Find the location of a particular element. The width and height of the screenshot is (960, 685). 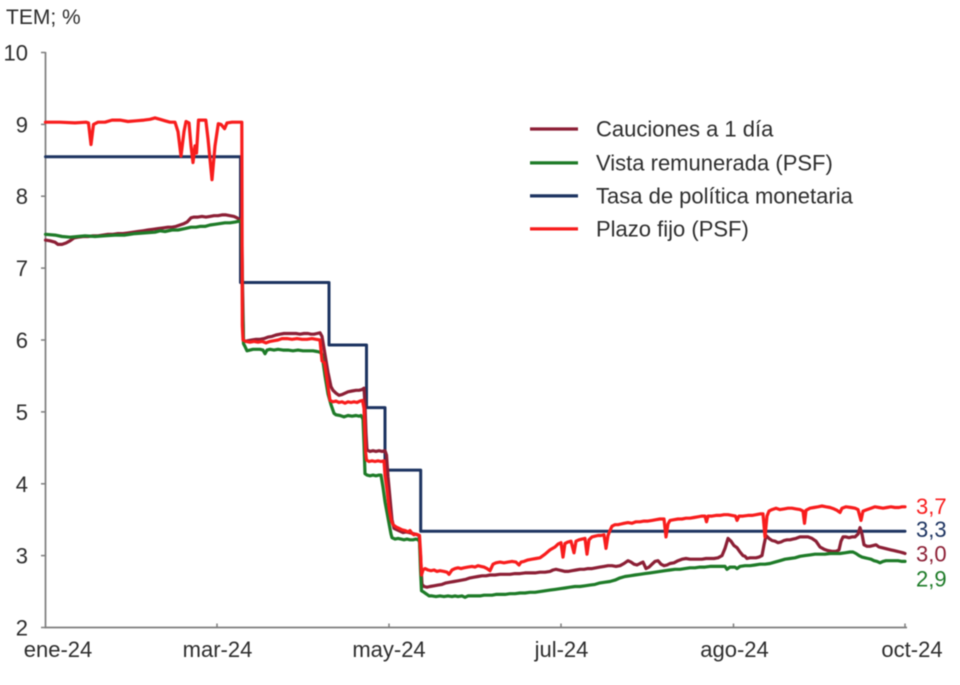

svg-text: ene-24 is located at coordinates (58, 649).